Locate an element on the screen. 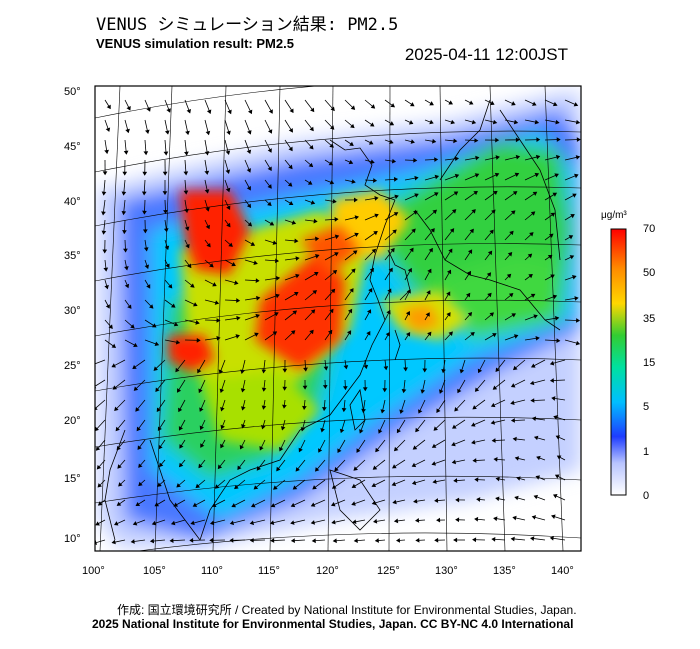 The height and width of the screenshot is (649, 700). longitude-label: 105° is located at coordinates (154, 571).